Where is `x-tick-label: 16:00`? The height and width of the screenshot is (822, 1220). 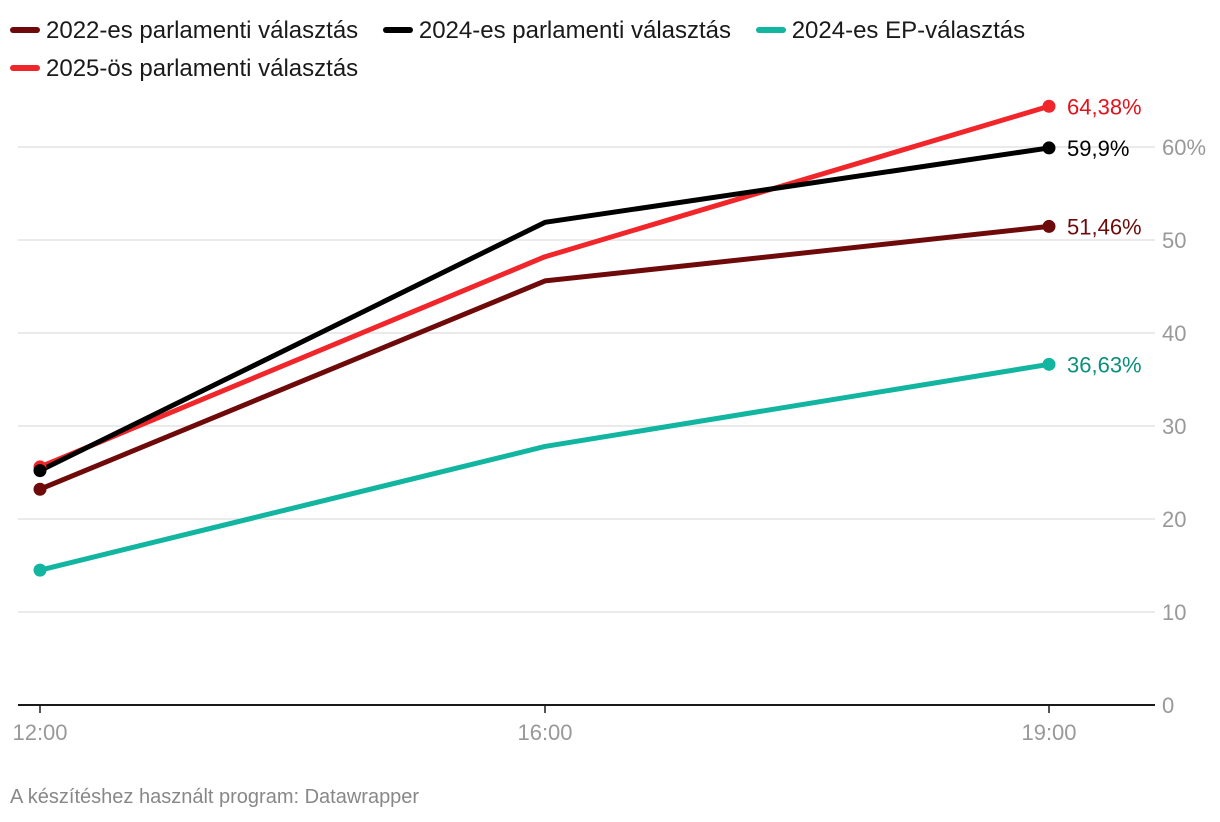
x-tick-label: 16:00 is located at coordinates (544, 732).